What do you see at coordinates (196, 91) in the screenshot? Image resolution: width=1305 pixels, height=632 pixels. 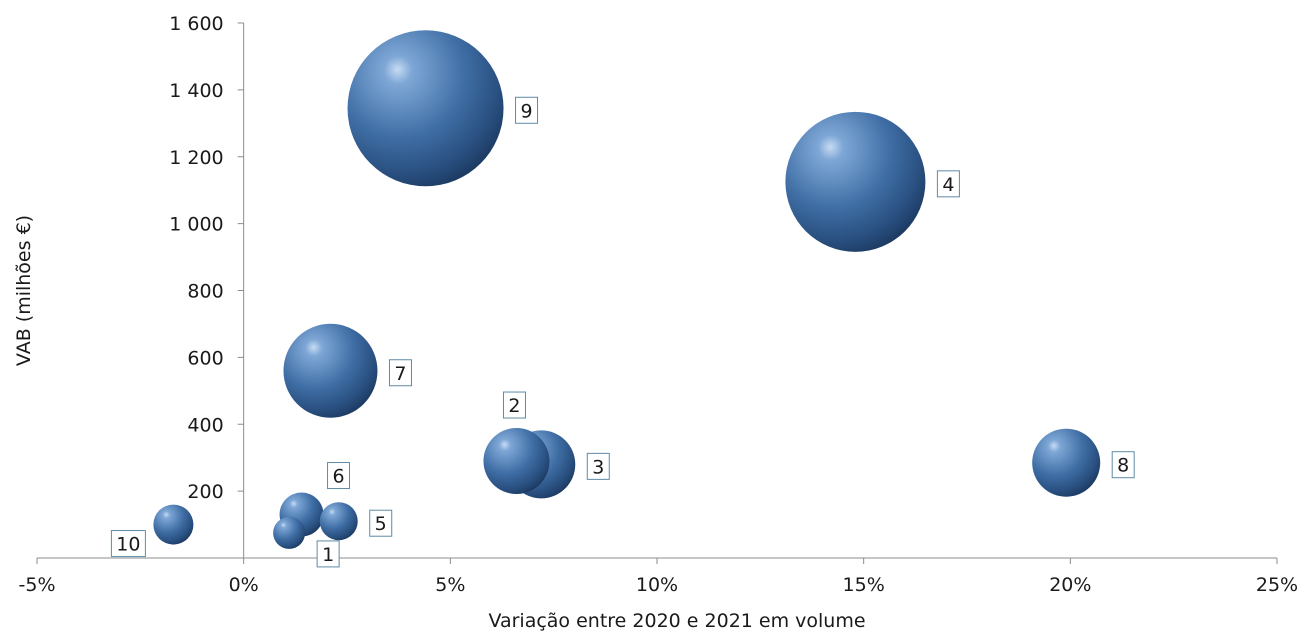 I see `y-tick-label: 1 400` at bounding box center [196, 91].